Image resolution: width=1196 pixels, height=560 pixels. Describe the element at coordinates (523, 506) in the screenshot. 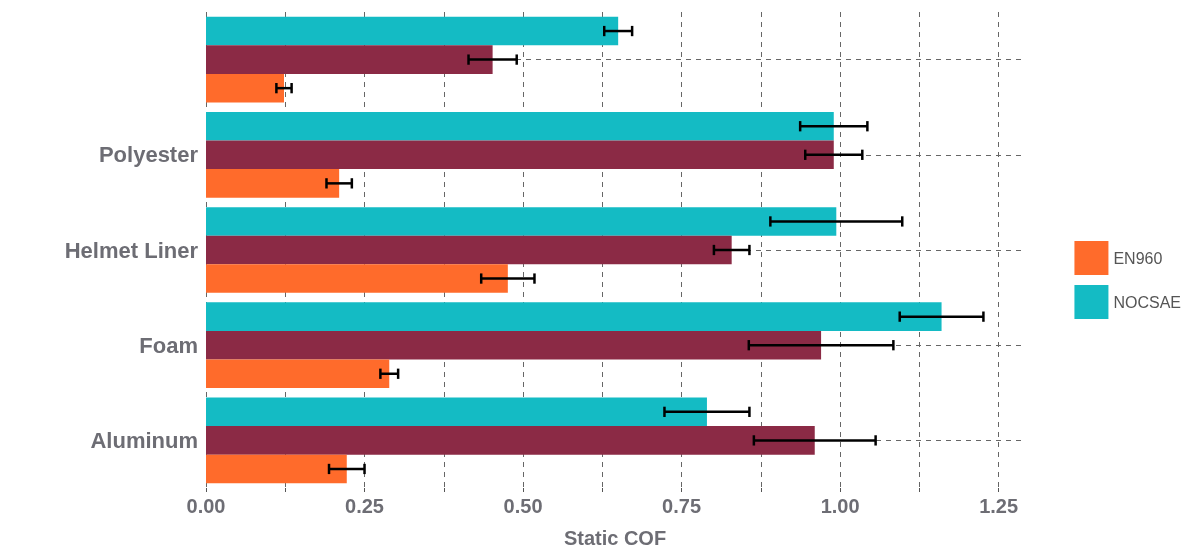

I see `x-tick-label: 0.50` at that location.